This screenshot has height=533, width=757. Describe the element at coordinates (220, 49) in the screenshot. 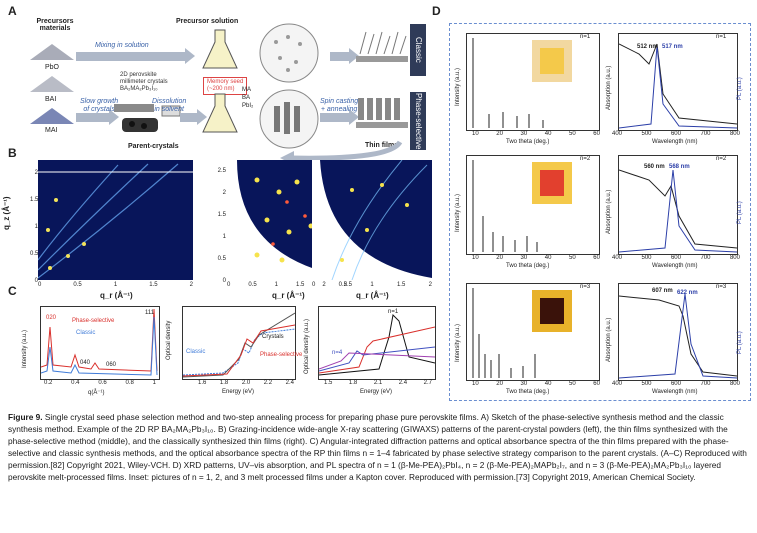

I see `flask-icon` at that location.